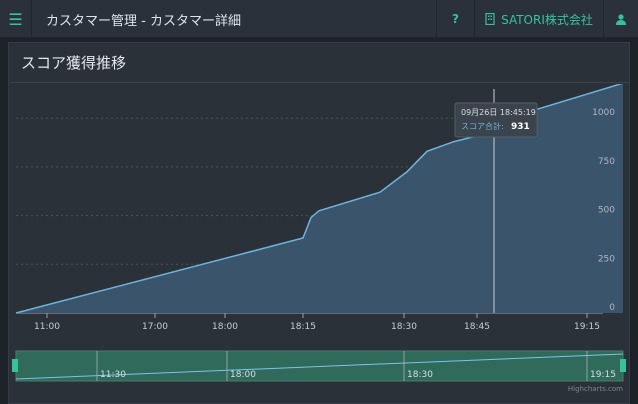 This screenshot has height=404, width=638. Describe the element at coordinates (587, 327) in the screenshot. I see `x-tick-label: 19:15` at that location.